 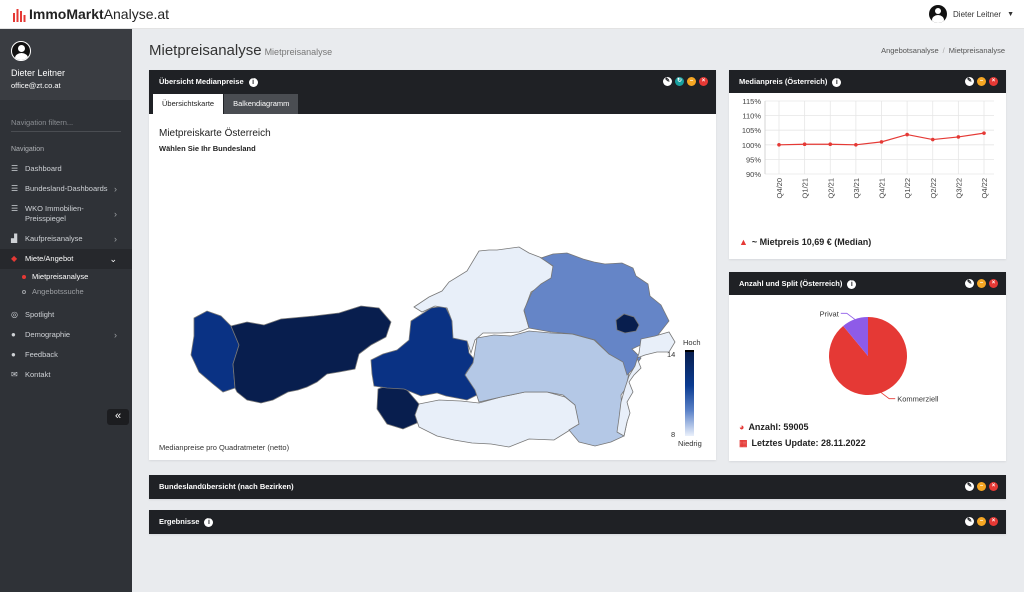 I want to click on sidebar-item-miete: ◆ Miete/Angebot ⌄, so click(x=66, y=259).